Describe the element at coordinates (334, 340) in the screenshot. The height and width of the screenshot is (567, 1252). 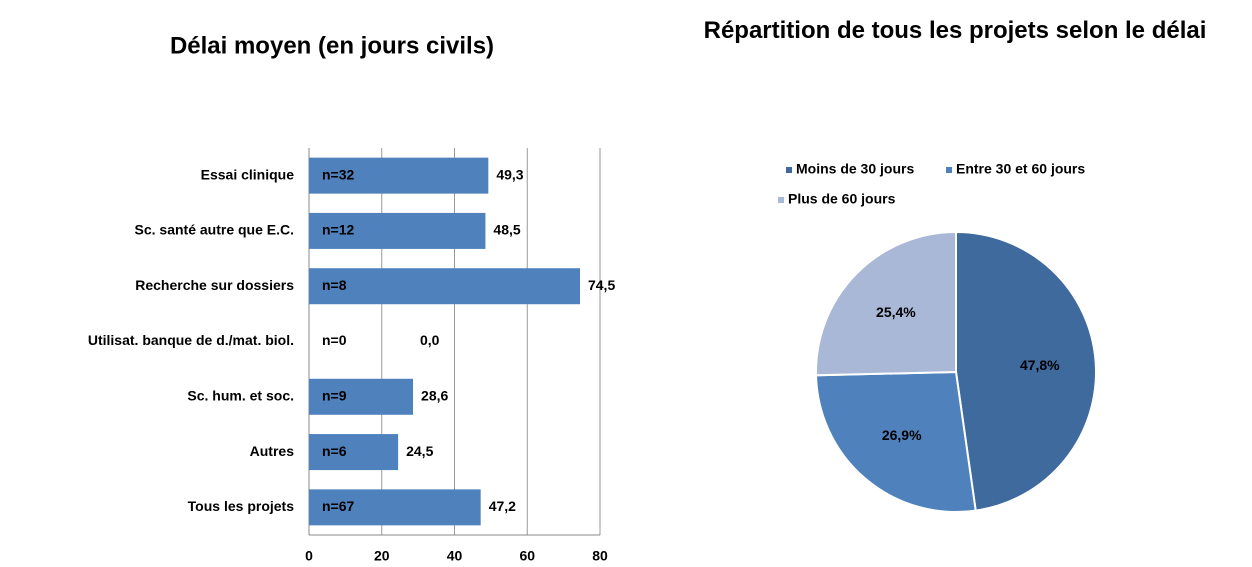
I see `bar-annotation: n=0` at that location.